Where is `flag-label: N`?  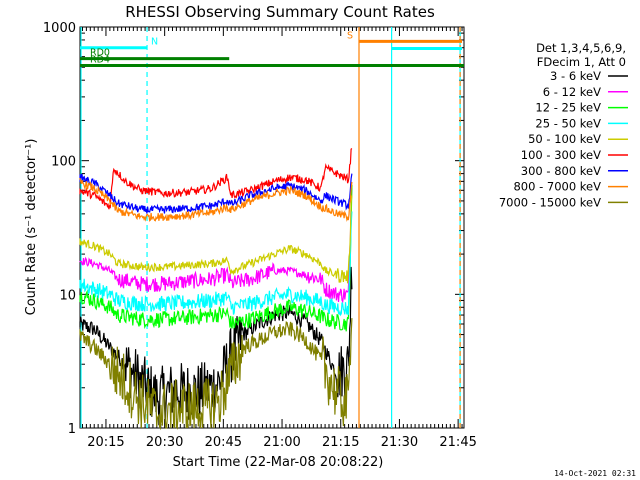
flag-label: N is located at coordinates (154, 42).